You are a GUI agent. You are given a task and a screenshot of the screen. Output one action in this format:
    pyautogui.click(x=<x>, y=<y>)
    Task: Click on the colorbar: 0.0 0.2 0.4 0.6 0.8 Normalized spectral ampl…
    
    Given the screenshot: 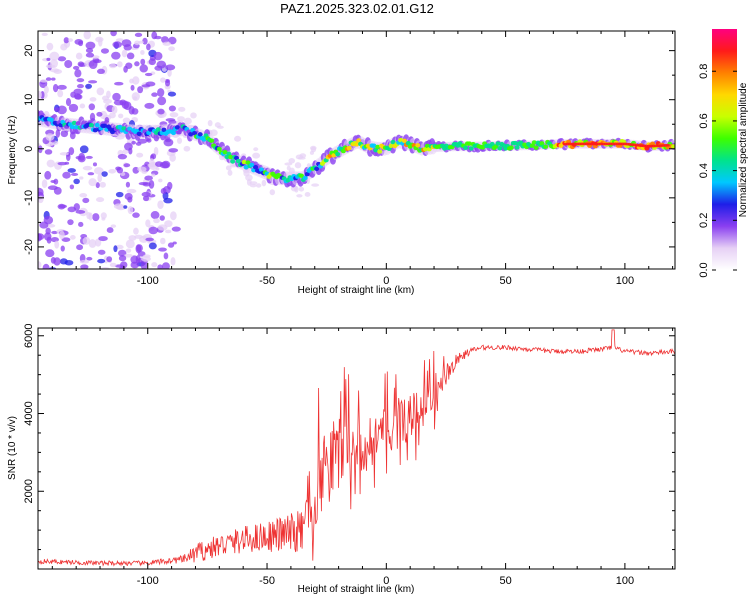 What is the action you would take?
    pyautogui.click(x=723, y=153)
    